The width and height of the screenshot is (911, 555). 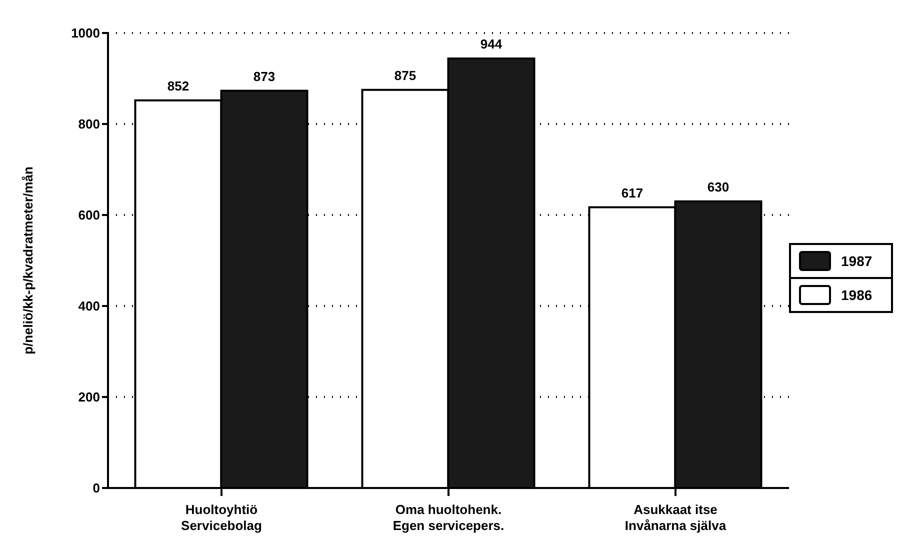 What do you see at coordinates (89, 124) in the screenshot?
I see `y-tick-label: 800` at bounding box center [89, 124].